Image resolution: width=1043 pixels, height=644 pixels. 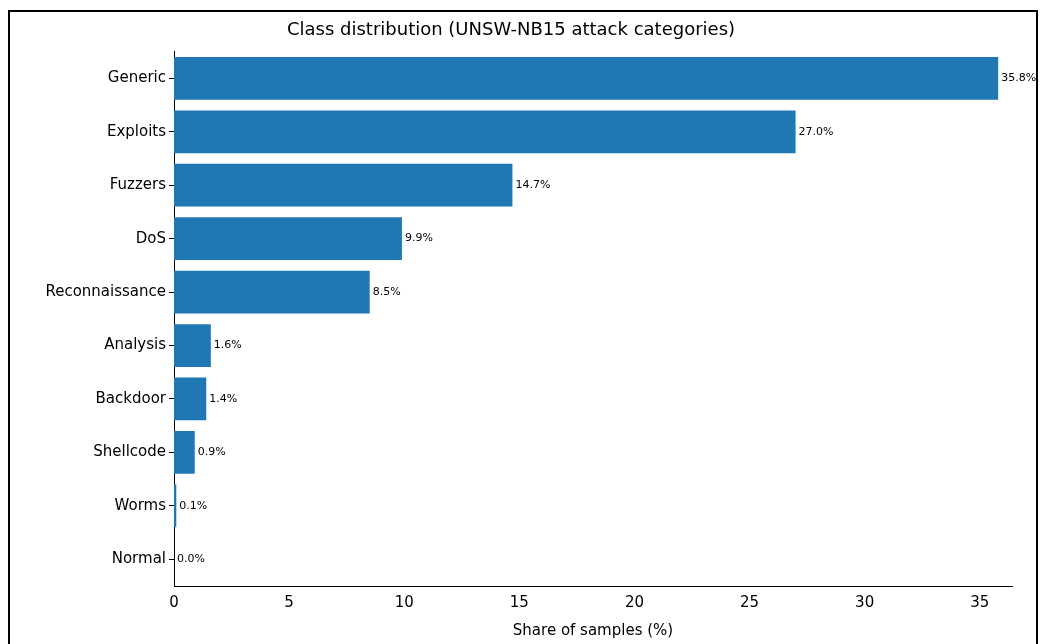 I want to click on data-label: 35.8%, so click(x=1019, y=78).